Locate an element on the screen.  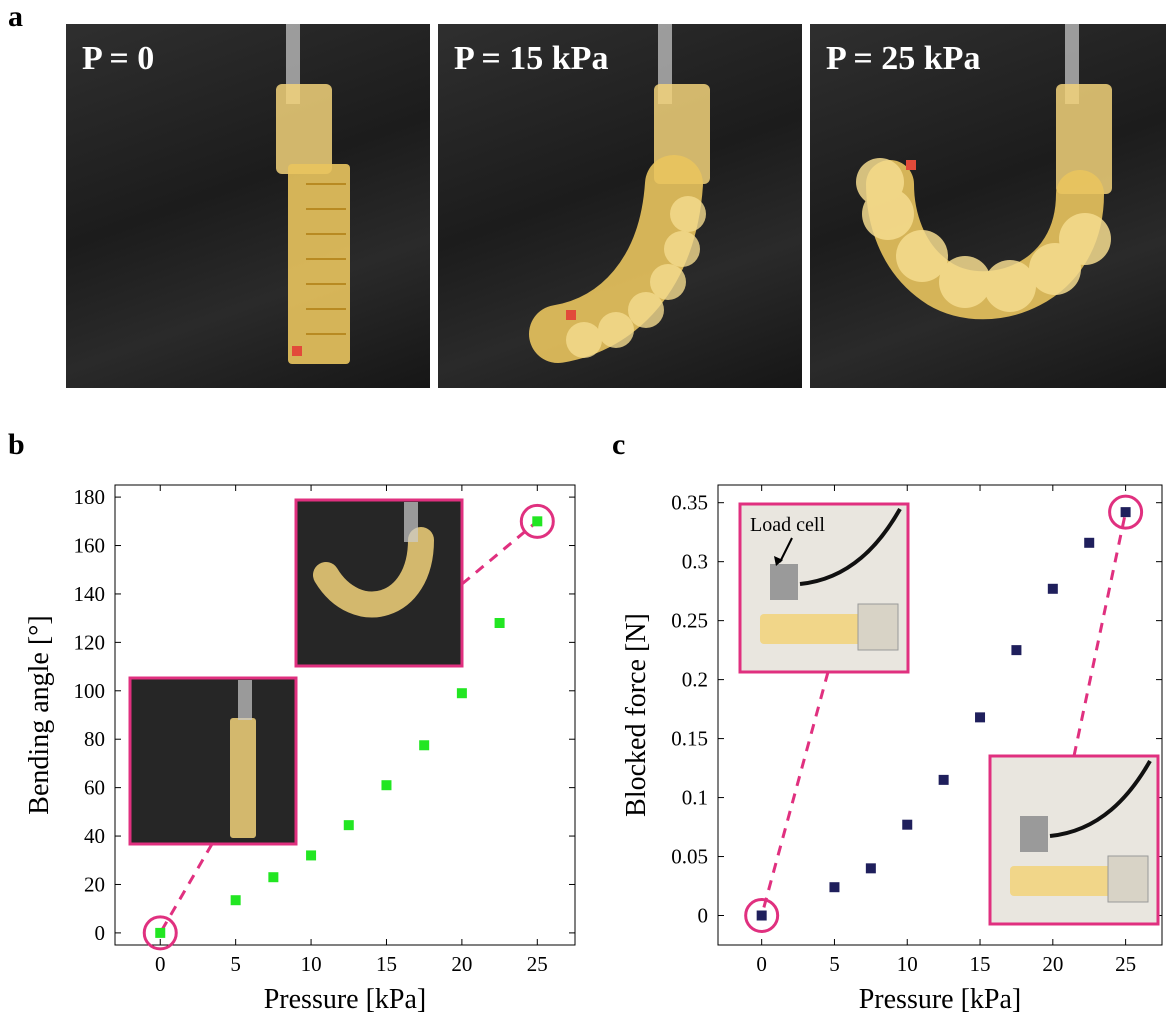
y-tick-label: 80 is located at coordinates (94, 739).